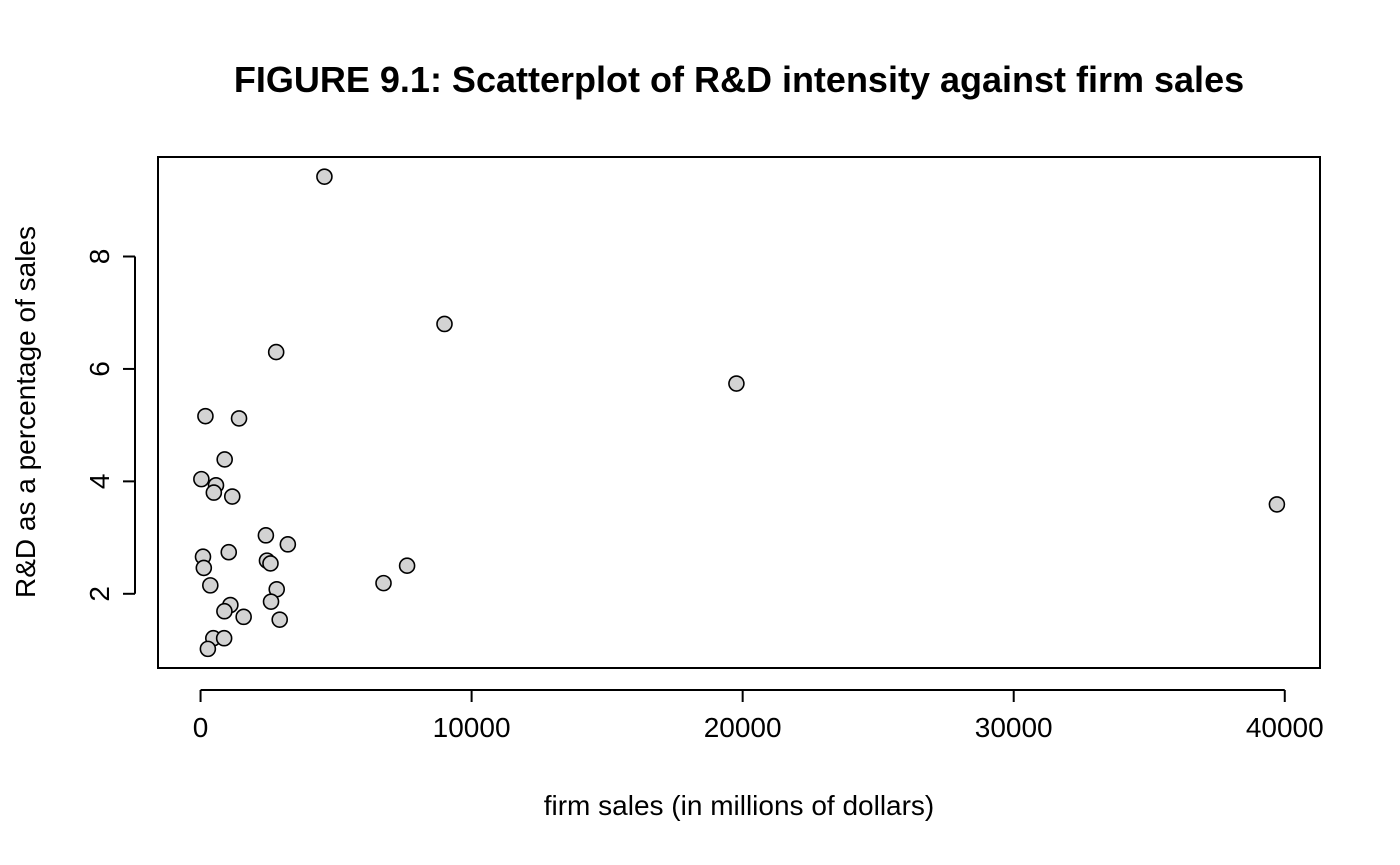  What do you see at coordinates (739, 805) in the screenshot?
I see `x-axis-label: firm sales (in millions of dollars)` at bounding box center [739, 805].